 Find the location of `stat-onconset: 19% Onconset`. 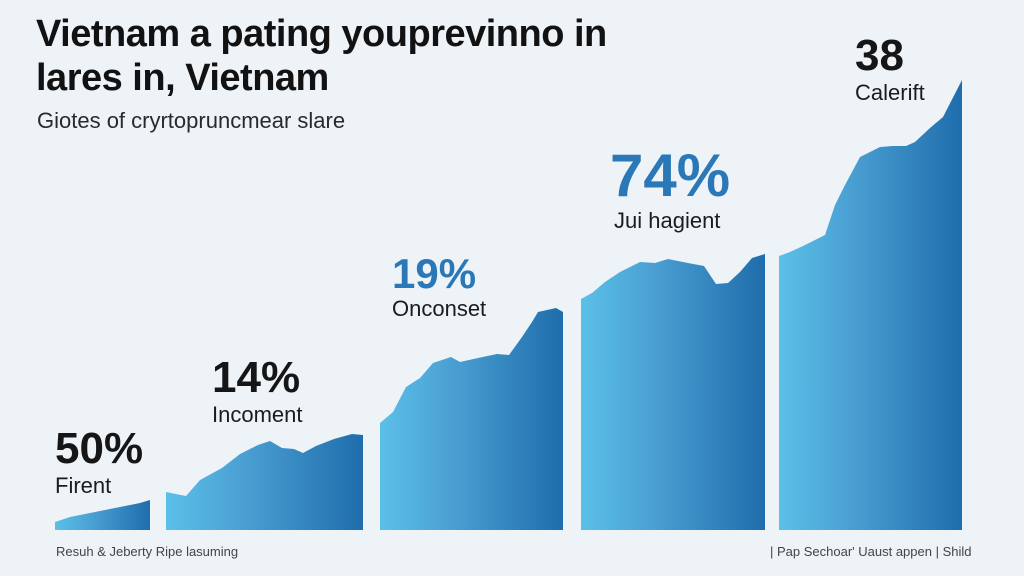

stat-onconset: 19% Onconset is located at coordinates (439, 286).